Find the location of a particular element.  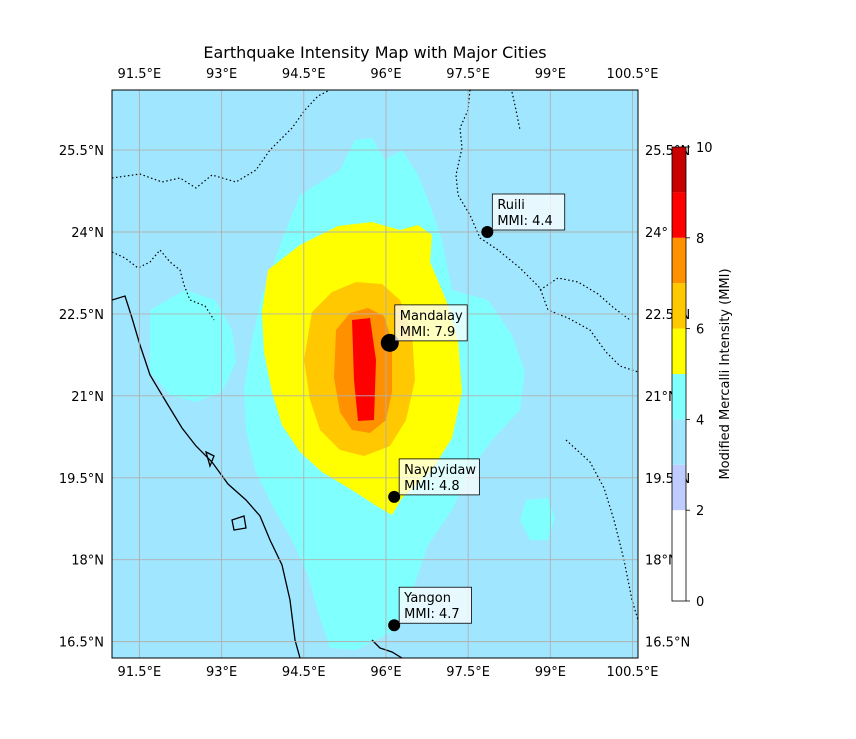

colorbar-tick-label: 2 is located at coordinates (700, 511).